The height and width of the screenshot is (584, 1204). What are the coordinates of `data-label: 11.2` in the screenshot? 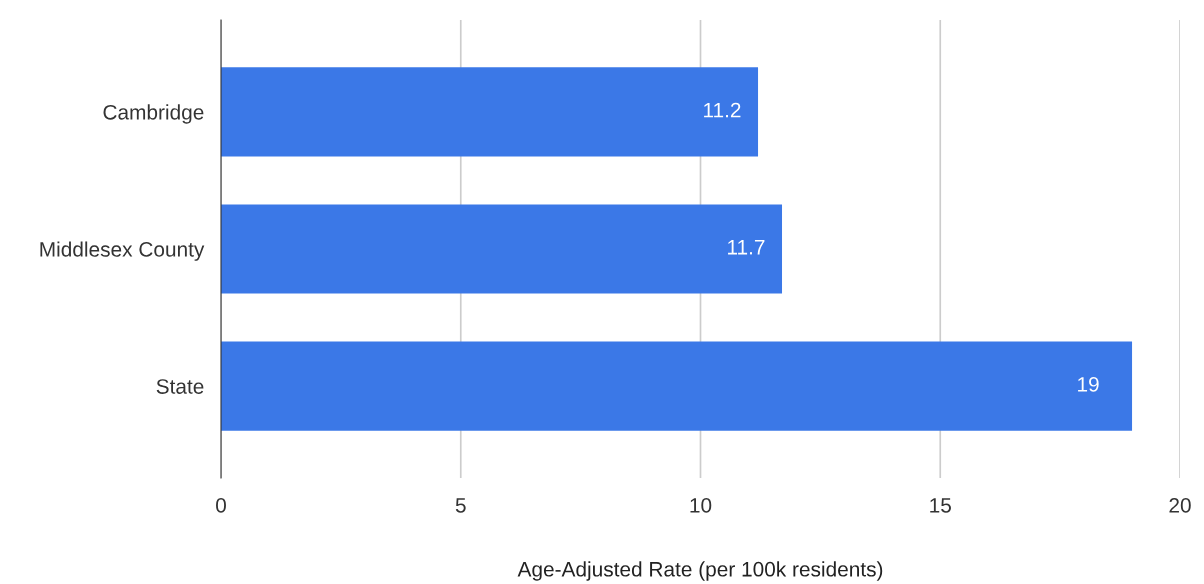 It's located at (722, 110).